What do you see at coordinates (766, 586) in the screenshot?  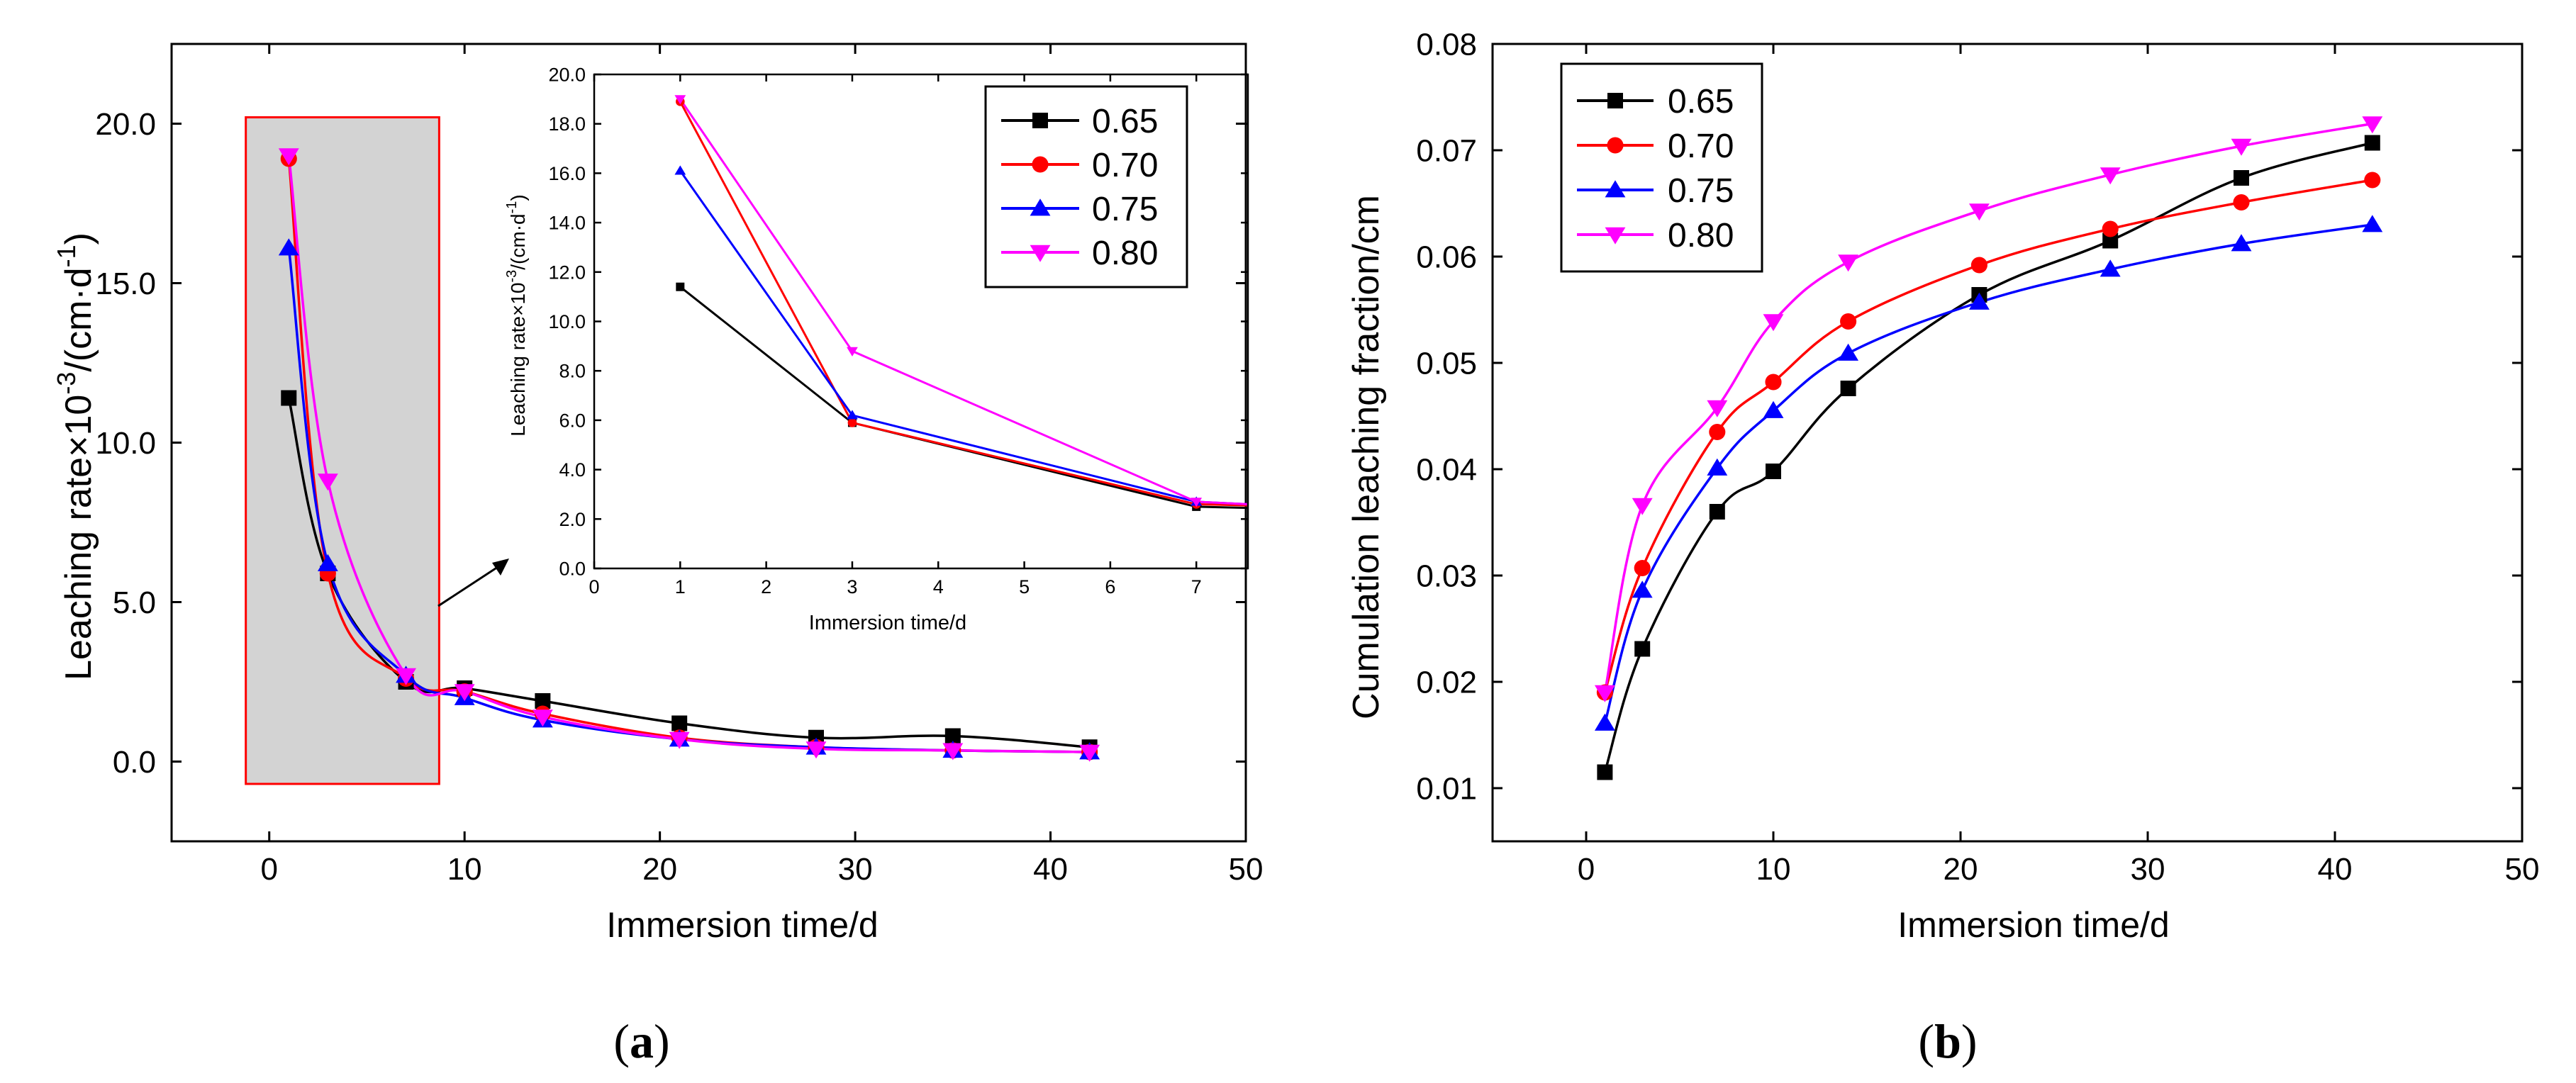 I see `x-tick-label: 2` at bounding box center [766, 586].